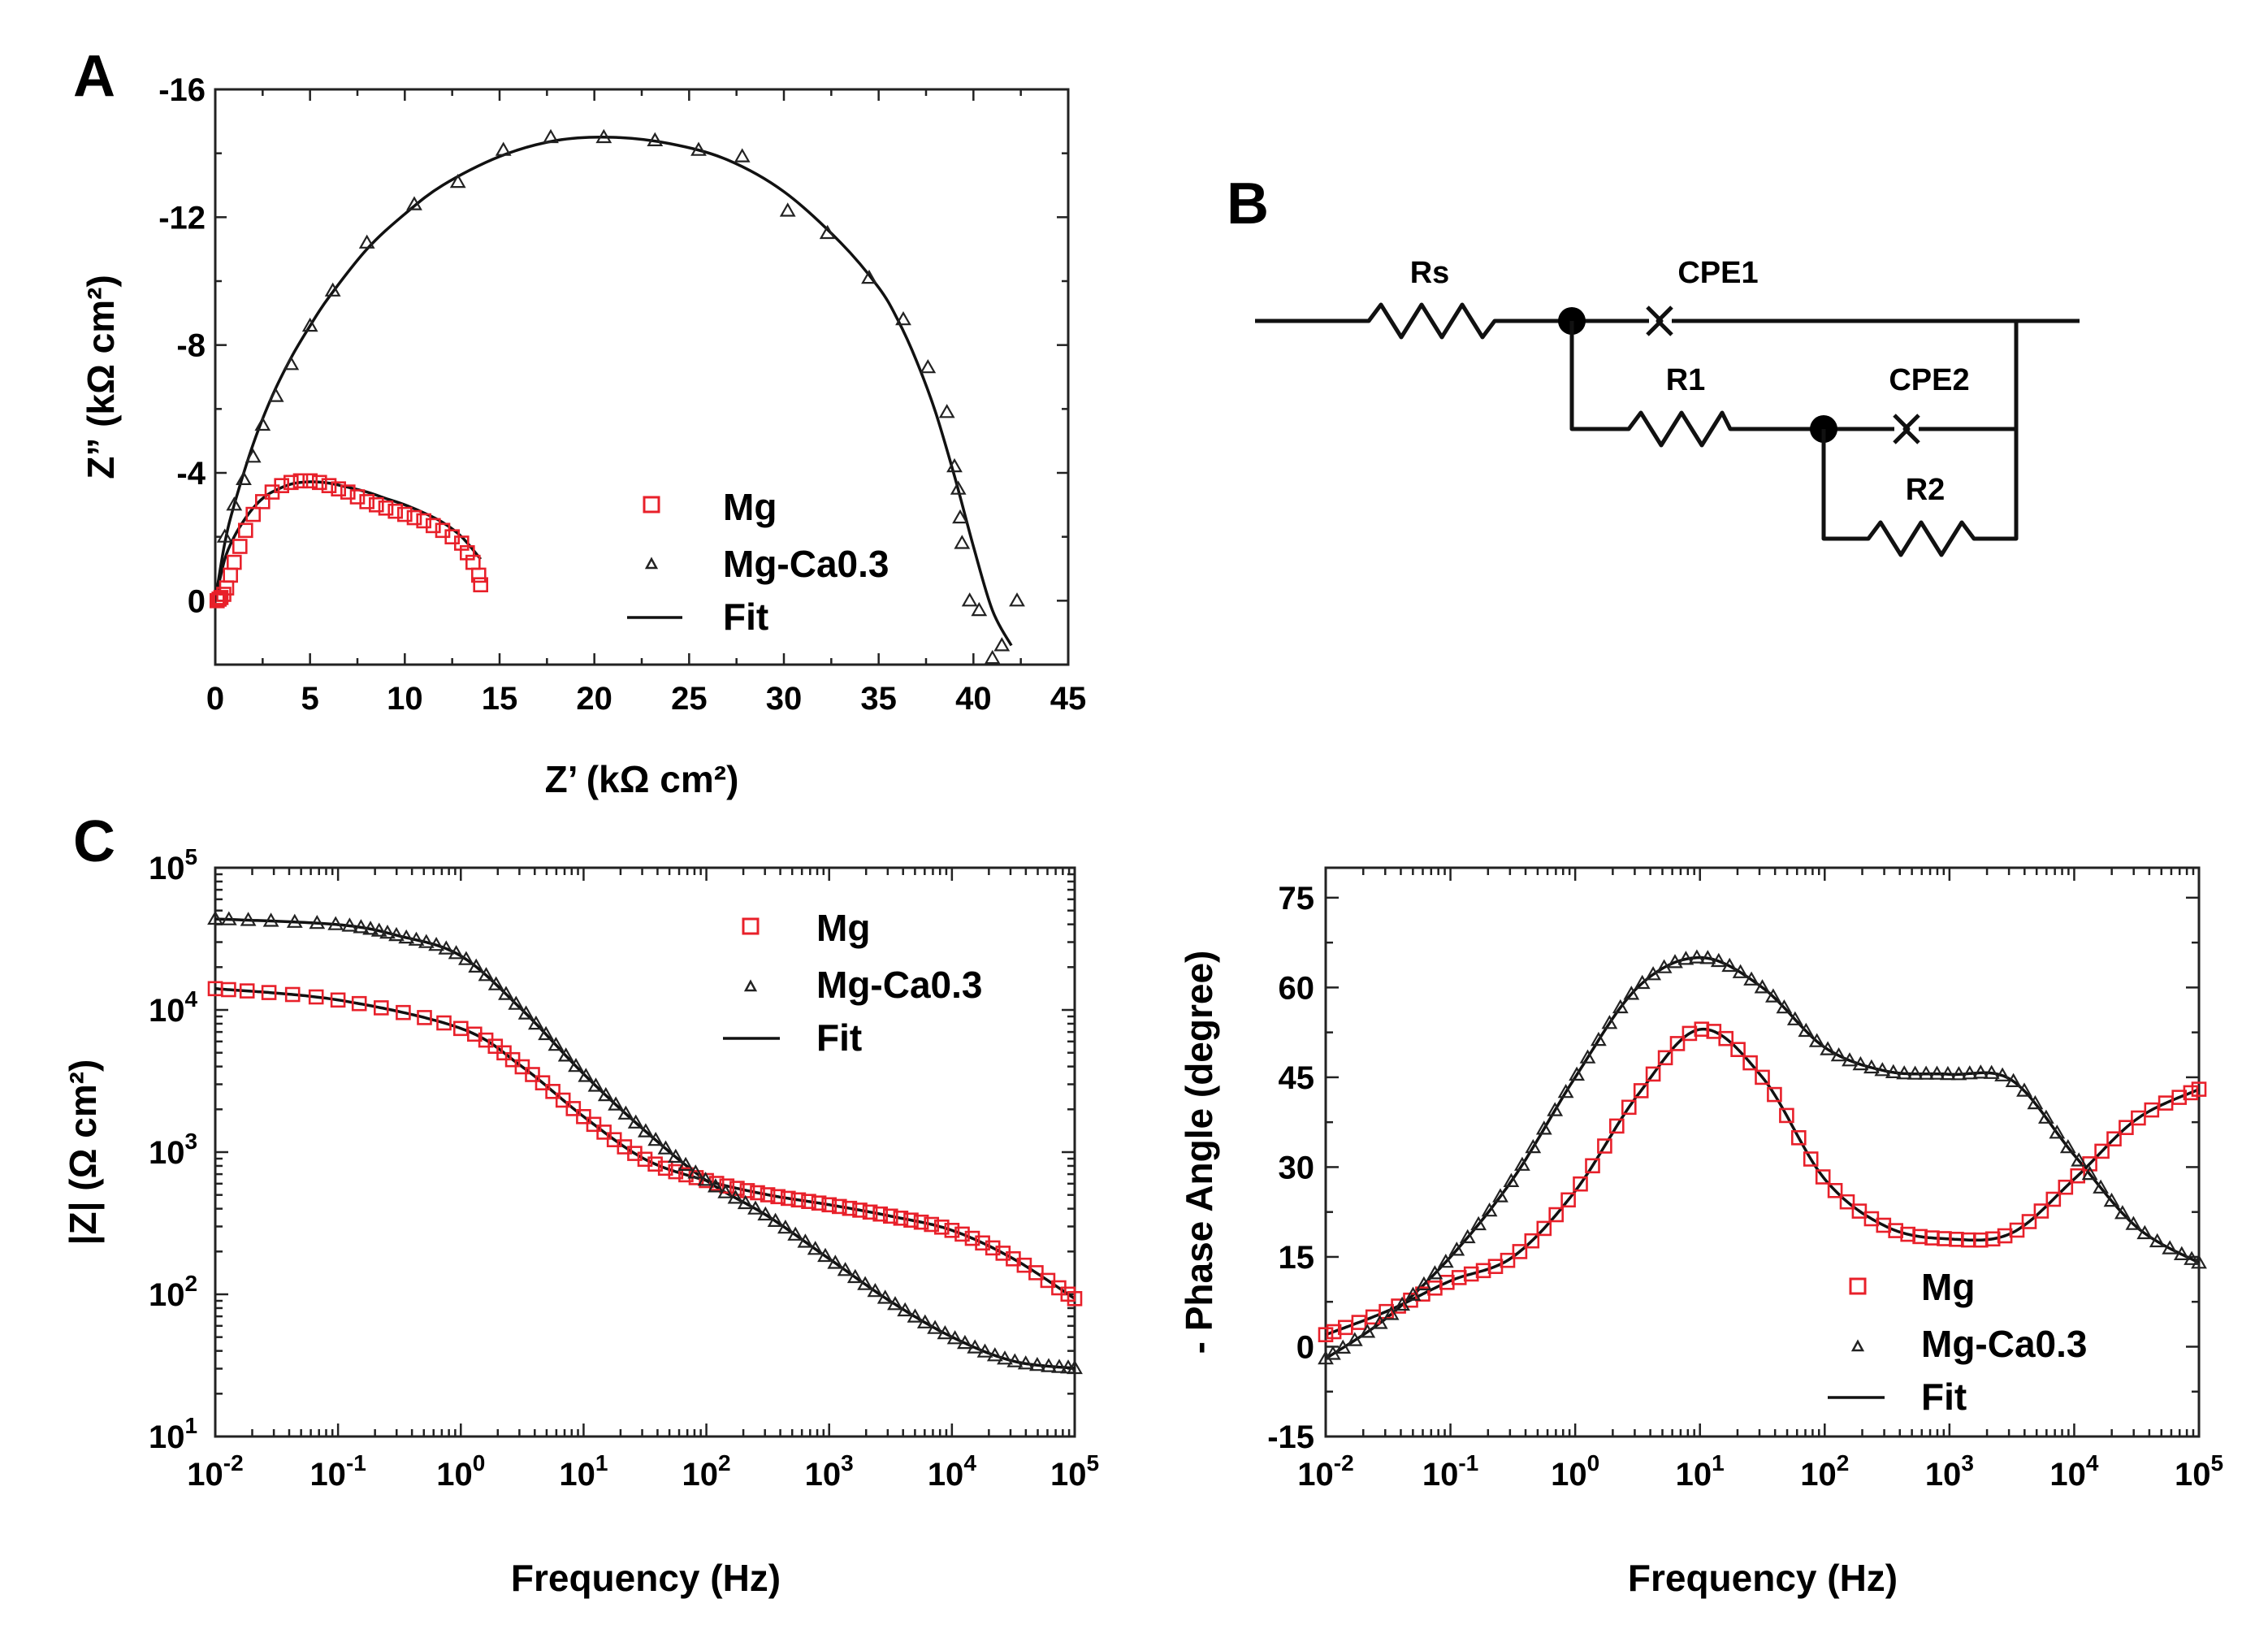 The width and height of the screenshot is (2268, 1651). I want to click on nyquist-legend: Mg Mg-Ca0.3 Fit, so click(758, 562).